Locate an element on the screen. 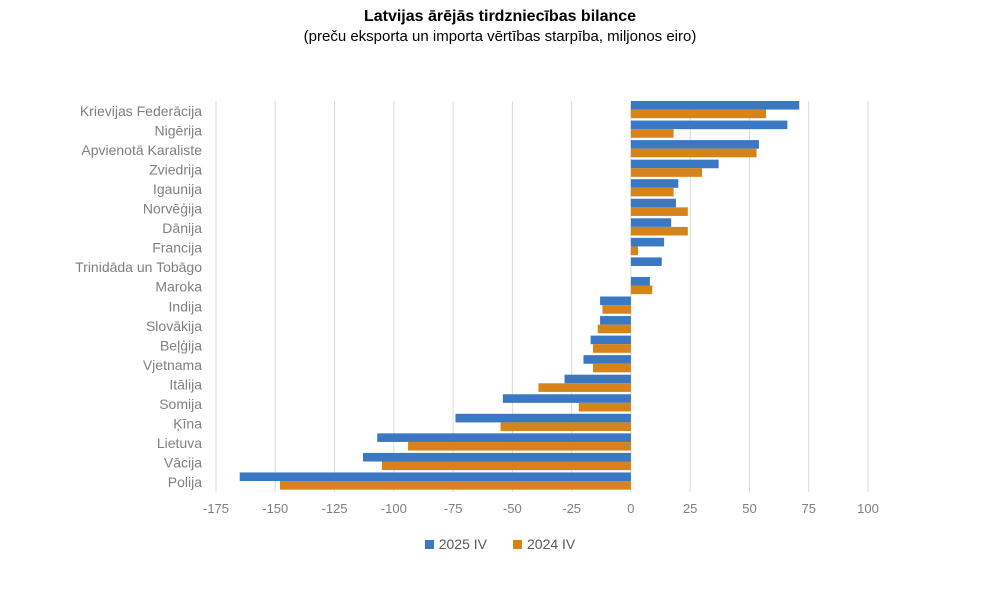 The width and height of the screenshot is (1000, 610). category-label: Somija is located at coordinates (180, 404).